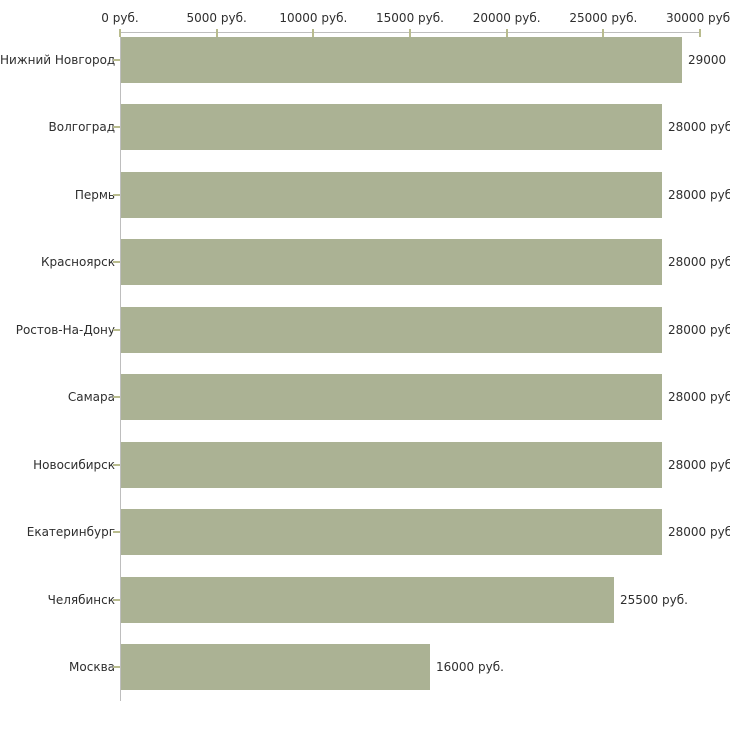 This screenshot has width=730, height=730. What do you see at coordinates (506, 18) in the screenshot?
I see `x-axis-tick-label: 20000 руб.` at bounding box center [506, 18].